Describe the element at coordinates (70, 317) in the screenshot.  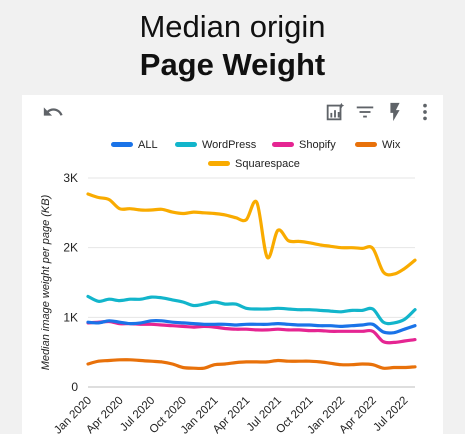
I see `y-tick-label: 1K` at that location.